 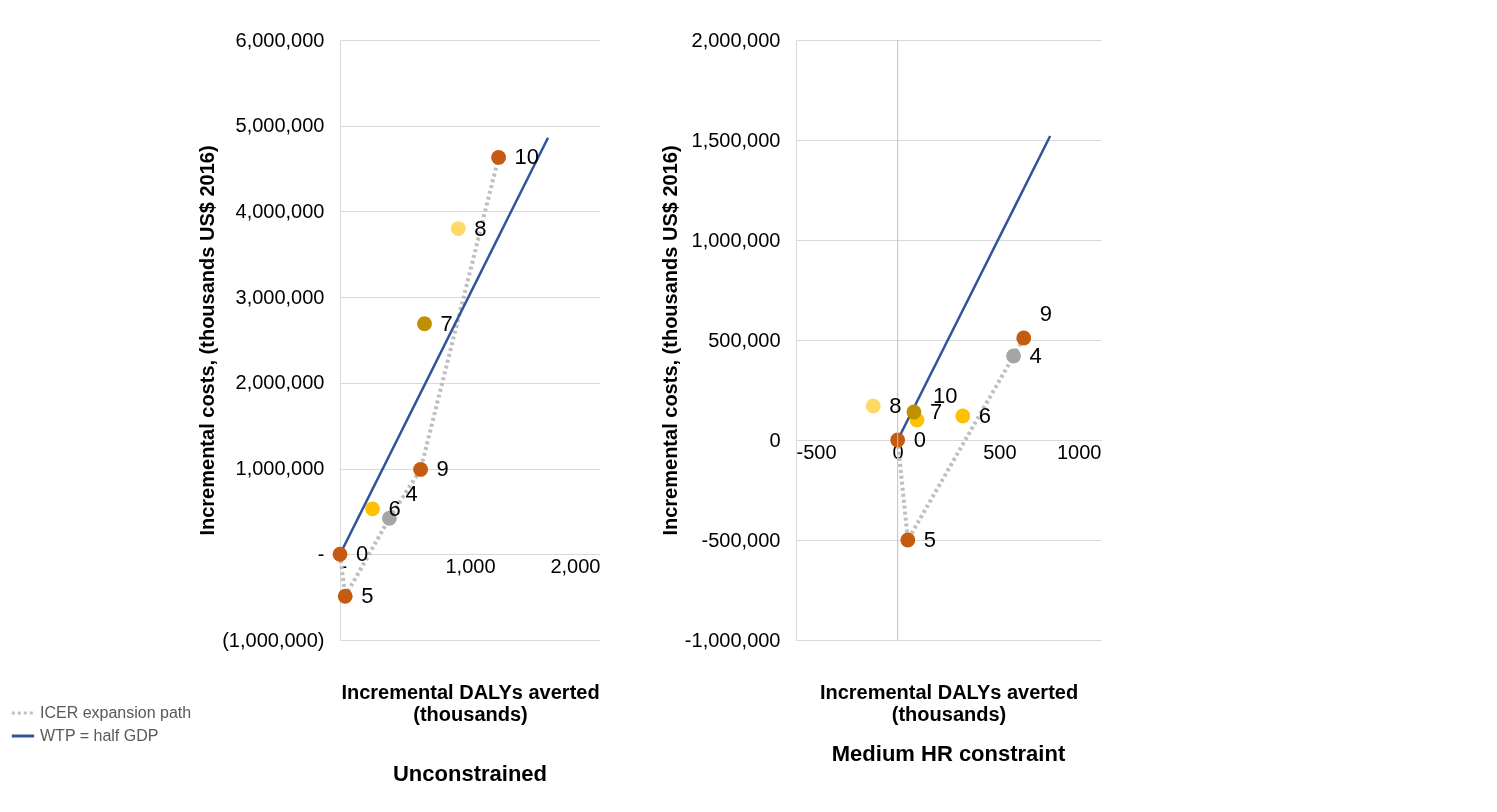 What do you see at coordinates (280, 39) in the screenshot?
I see `y-tick-label: 6,000,000` at bounding box center [280, 39].